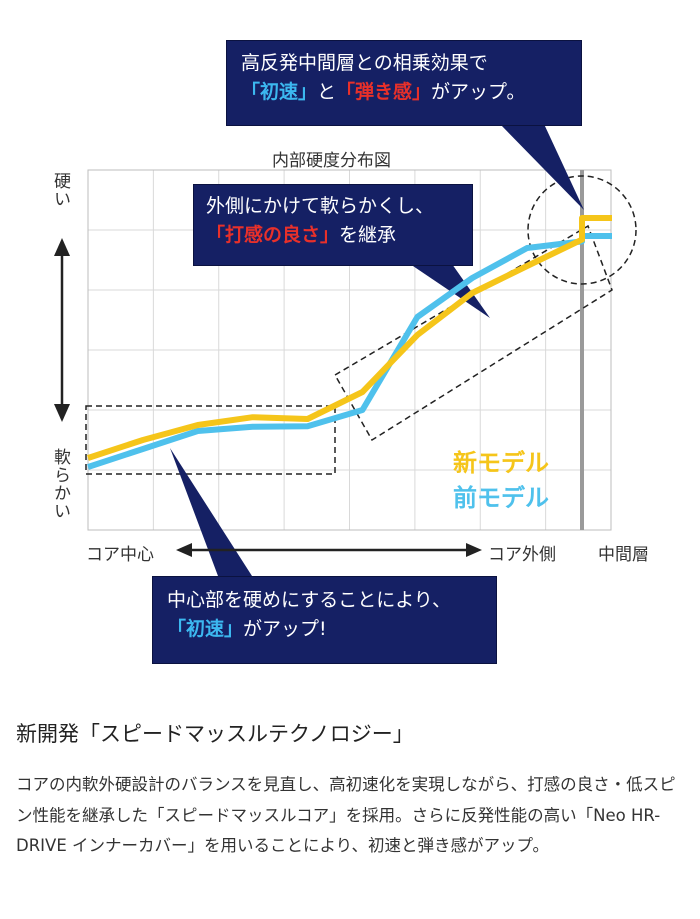  I want to click on callout-synergy-highlight-speed: 「初速」, so click(279, 91).